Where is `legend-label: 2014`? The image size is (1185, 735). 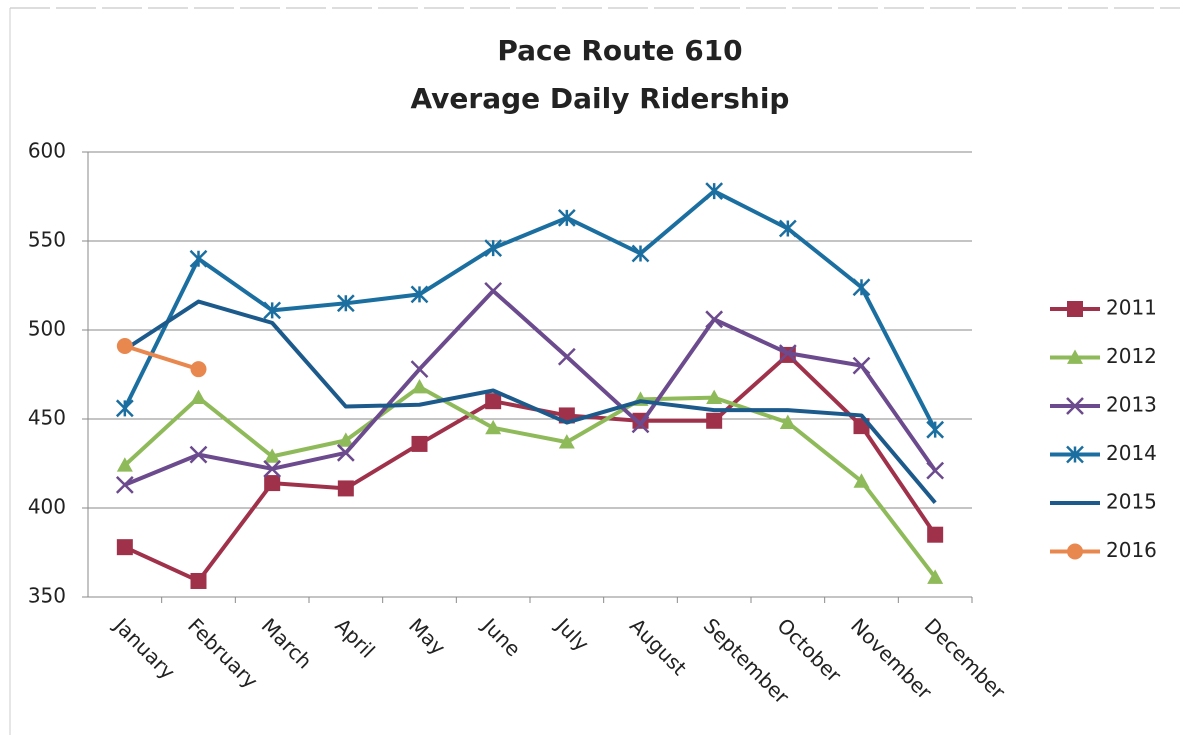
legend-label: 2014 is located at coordinates (1131, 453).